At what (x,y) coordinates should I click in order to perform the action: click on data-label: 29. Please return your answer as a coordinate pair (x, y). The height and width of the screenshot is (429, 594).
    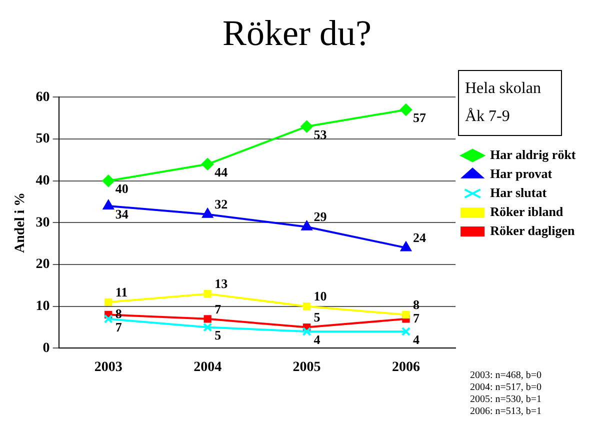
    Looking at the image, I should click on (321, 216).